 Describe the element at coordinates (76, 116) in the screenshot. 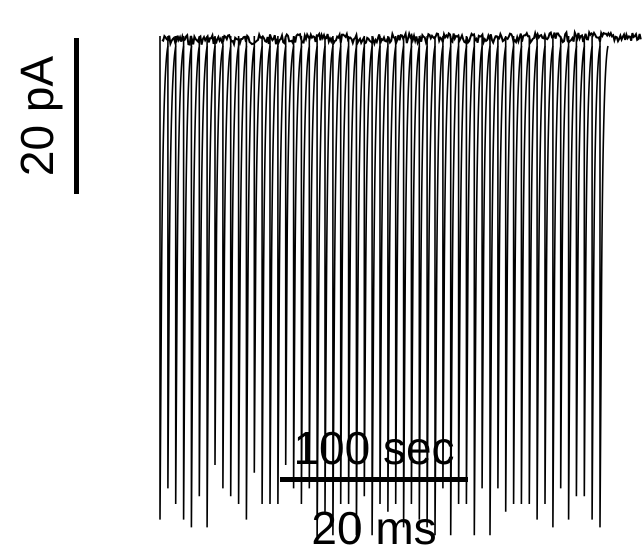

I see `y-scale-bar` at that location.